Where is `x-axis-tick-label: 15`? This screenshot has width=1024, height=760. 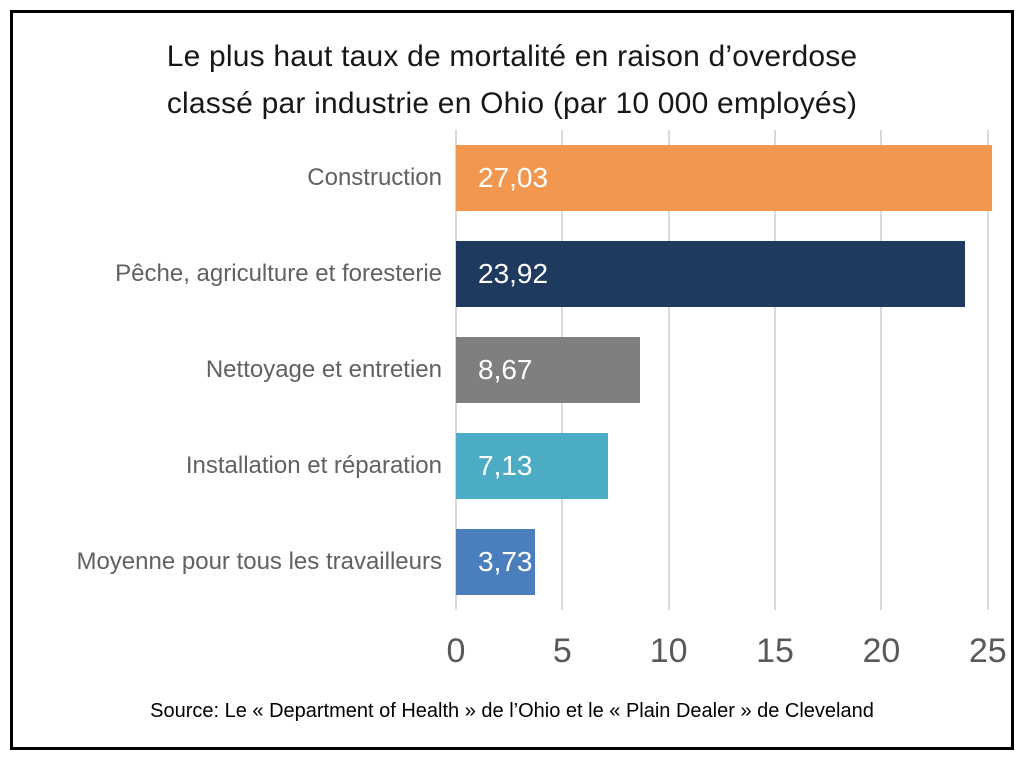 x-axis-tick-label: 15 is located at coordinates (775, 651).